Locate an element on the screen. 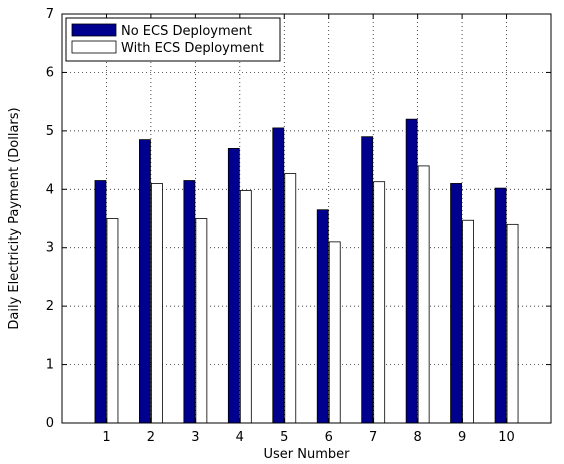 Image resolution: width=564 pixels, height=464 pixels. y-tick-label: 1 is located at coordinates (50, 365).